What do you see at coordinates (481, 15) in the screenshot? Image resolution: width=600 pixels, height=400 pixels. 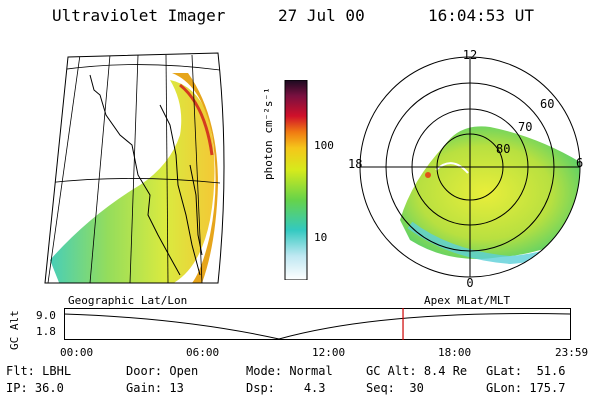 I see `image-time: 16:04:53 UT` at bounding box center [481, 15].